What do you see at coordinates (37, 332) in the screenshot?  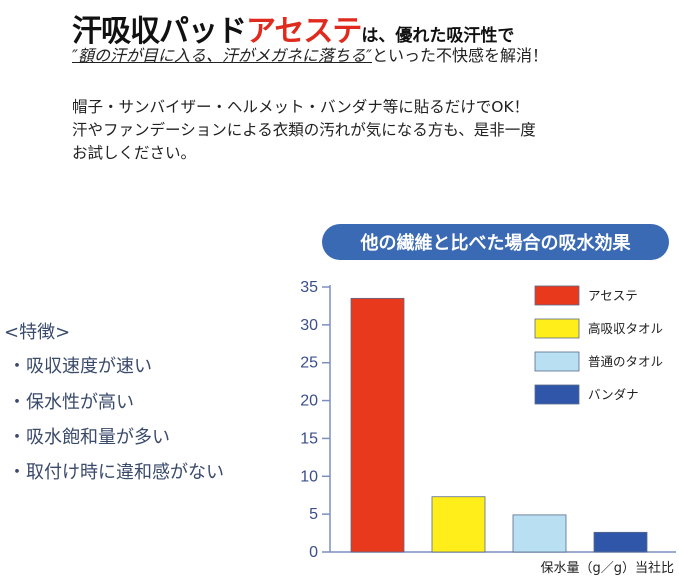 I see `features-heading: <特徴>` at bounding box center [37, 332].